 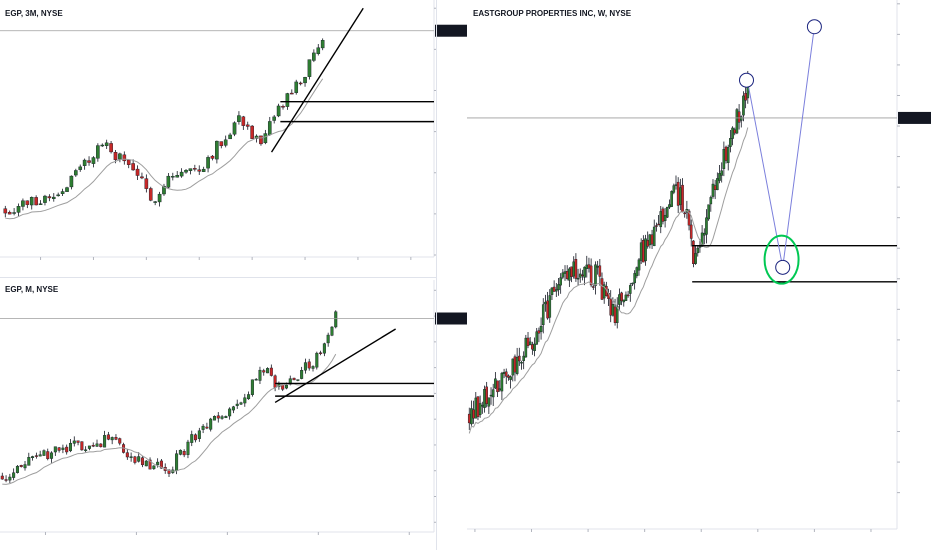 What do you see at coordinates (552, 13) in the screenshot?
I see `chart-title-weekly: EASTGROUP PROPERTIES INC, W, NYSE` at bounding box center [552, 13].